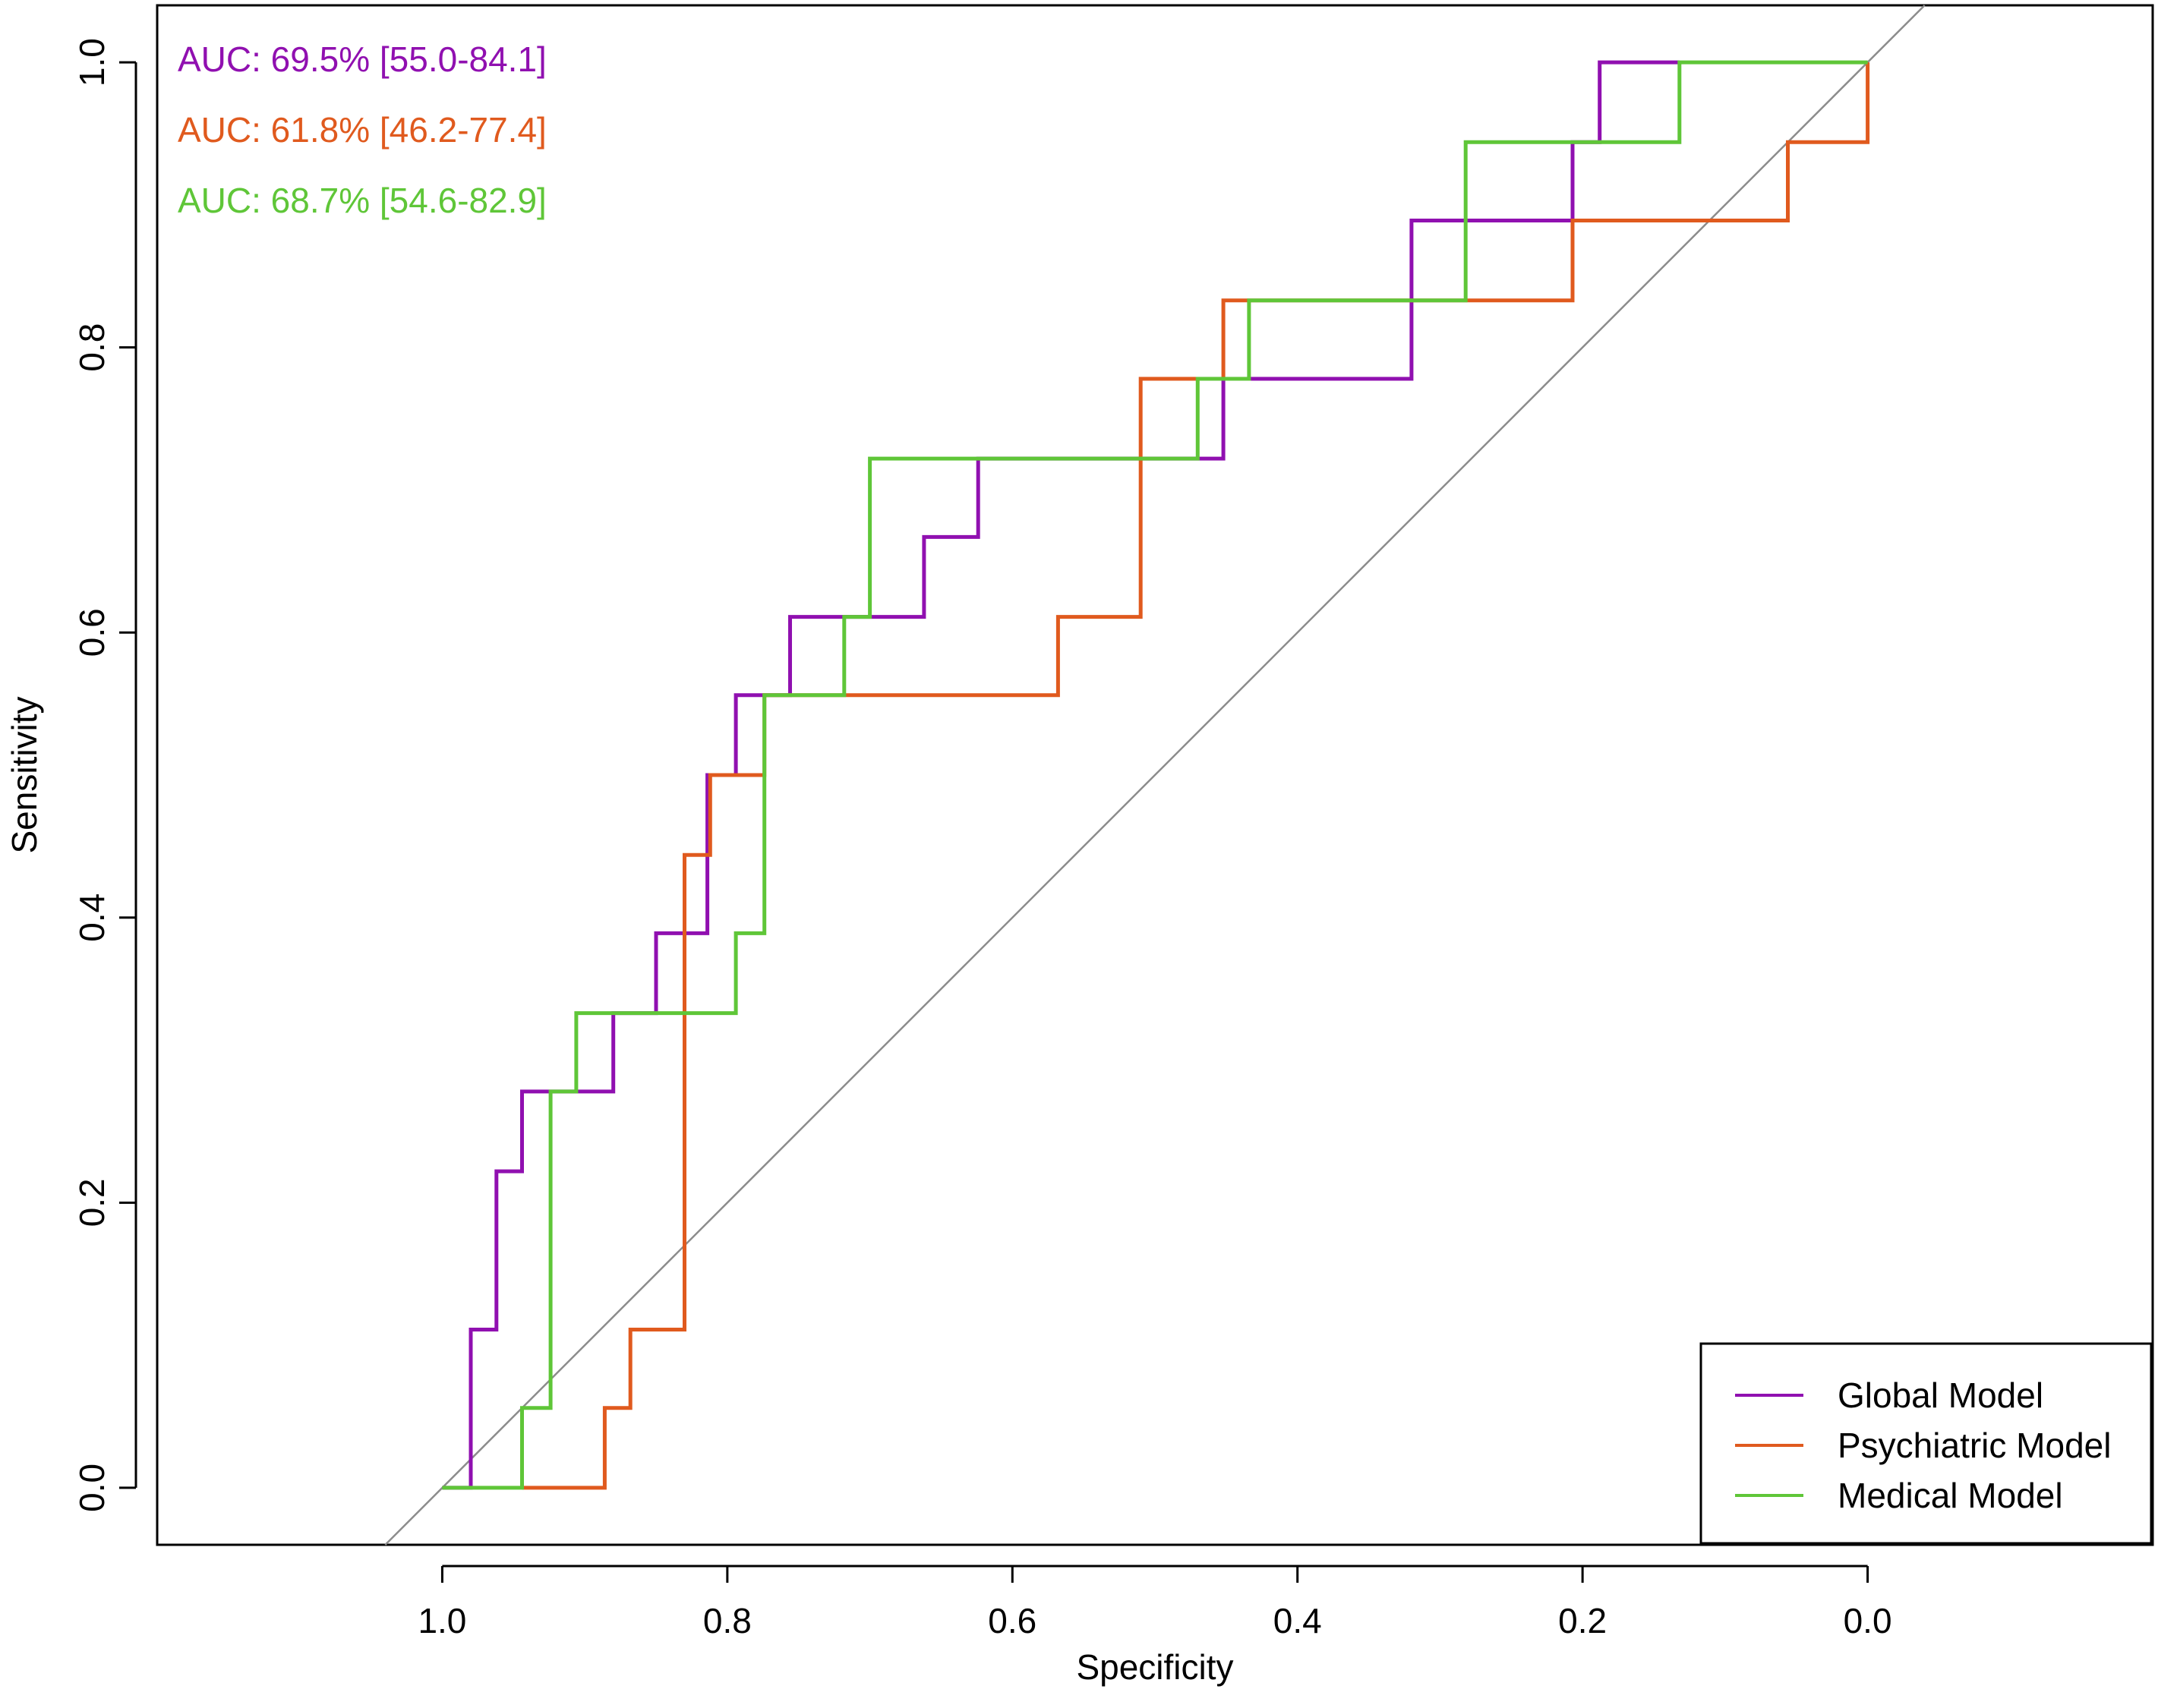 The image size is (2158, 1708). I want to click on y-tick-label: 0.4, so click(92, 917).